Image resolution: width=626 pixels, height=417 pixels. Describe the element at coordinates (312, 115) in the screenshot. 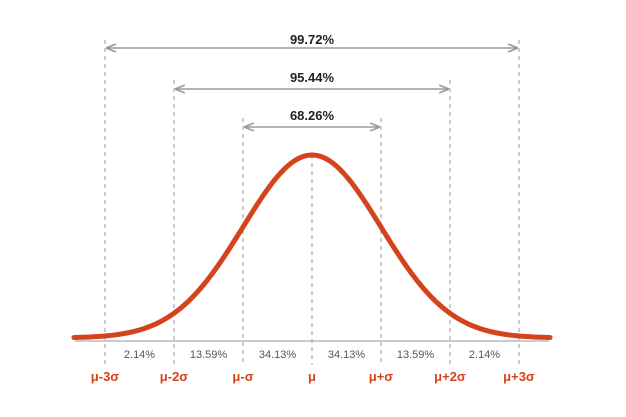

I see `range-percentage-label: 68.26%` at that location.